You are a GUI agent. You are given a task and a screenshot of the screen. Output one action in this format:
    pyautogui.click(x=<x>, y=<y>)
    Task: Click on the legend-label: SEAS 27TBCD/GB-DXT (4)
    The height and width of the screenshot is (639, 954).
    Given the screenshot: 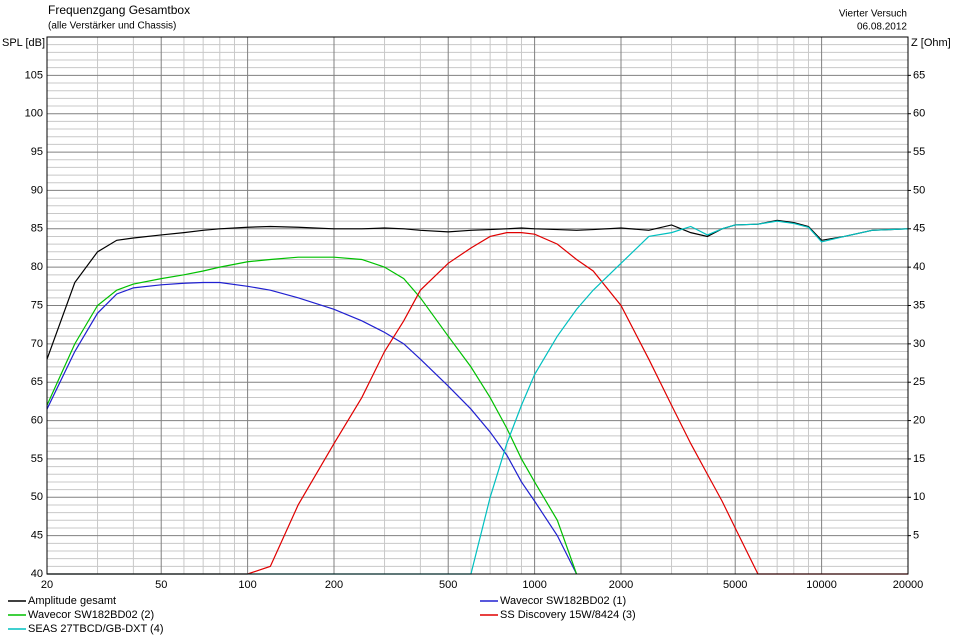 What is the action you would take?
    pyautogui.click(x=96, y=629)
    